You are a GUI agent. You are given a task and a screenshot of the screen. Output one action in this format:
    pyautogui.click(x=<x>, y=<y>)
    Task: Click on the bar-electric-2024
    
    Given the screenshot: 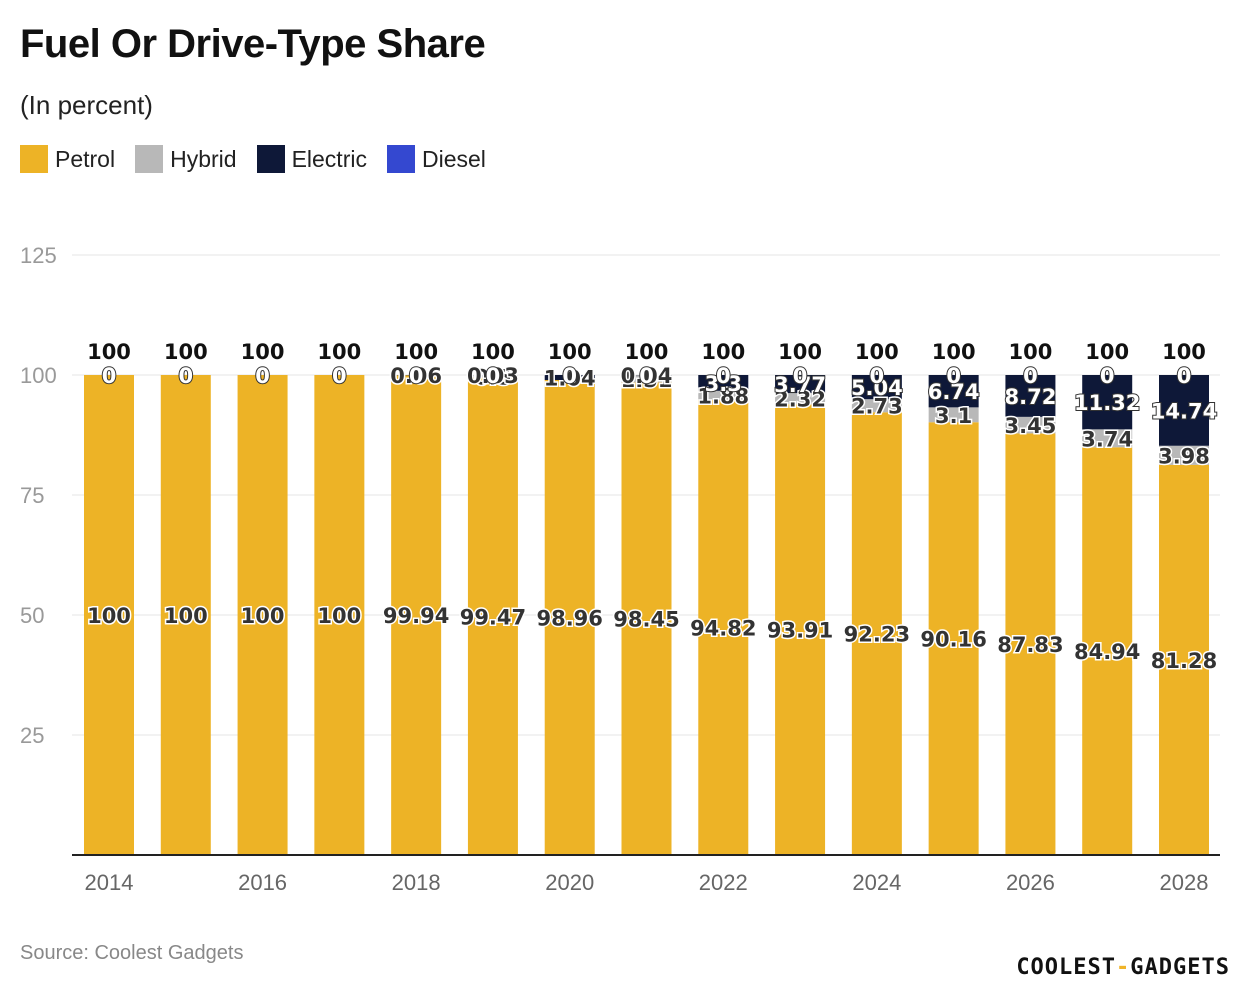 What is the action you would take?
    pyautogui.click(x=876, y=387)
    